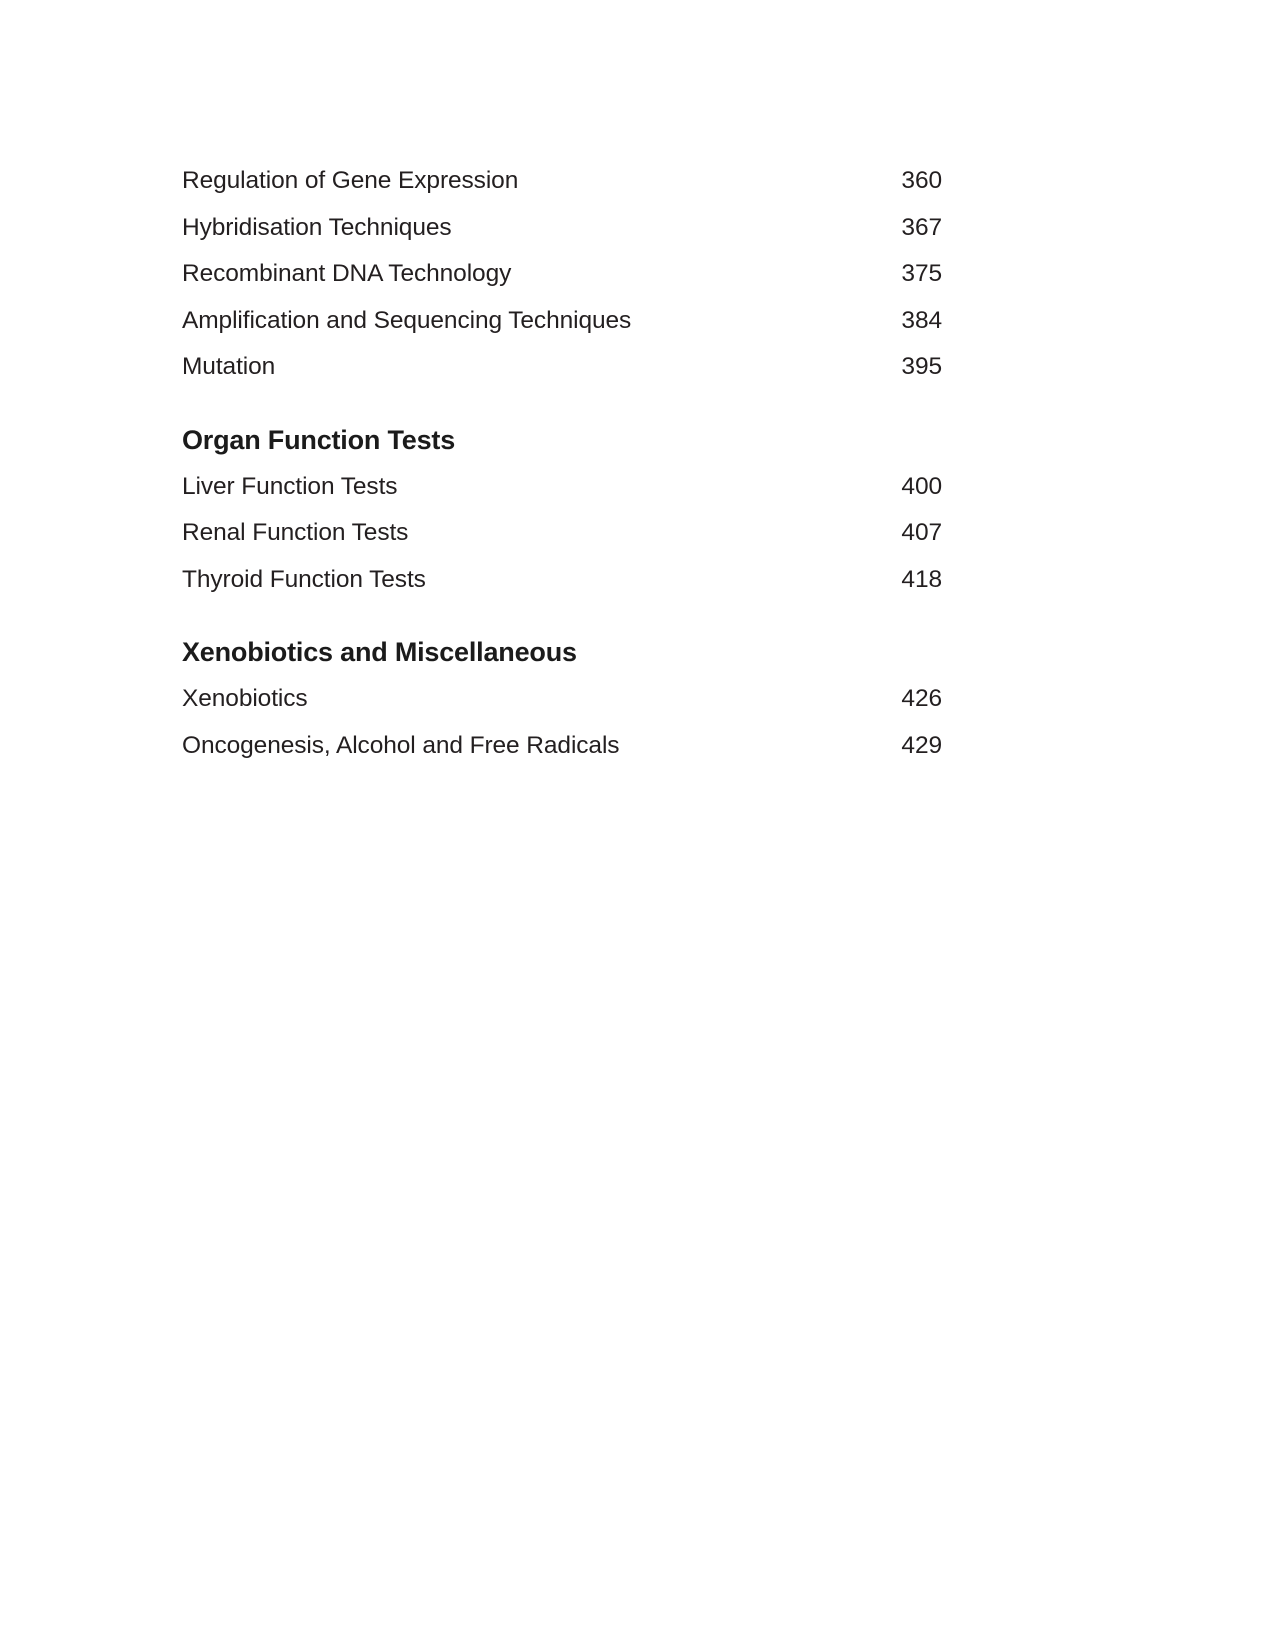 This screenshot has width=1275, height=1649. Describe the element at coordinates (921, 579) in the screenshot. I see `toc-entry-page-number: 418` at that location.